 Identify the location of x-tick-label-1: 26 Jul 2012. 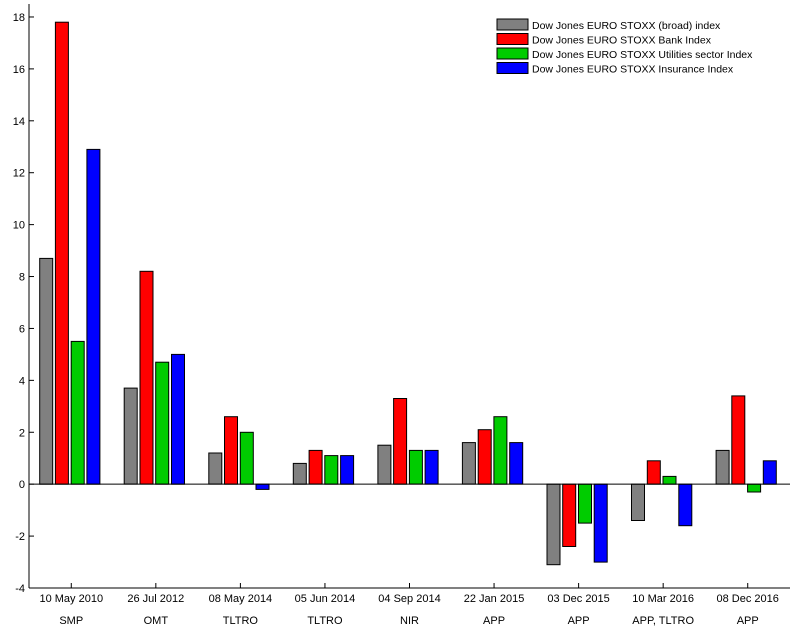
(155, 599).